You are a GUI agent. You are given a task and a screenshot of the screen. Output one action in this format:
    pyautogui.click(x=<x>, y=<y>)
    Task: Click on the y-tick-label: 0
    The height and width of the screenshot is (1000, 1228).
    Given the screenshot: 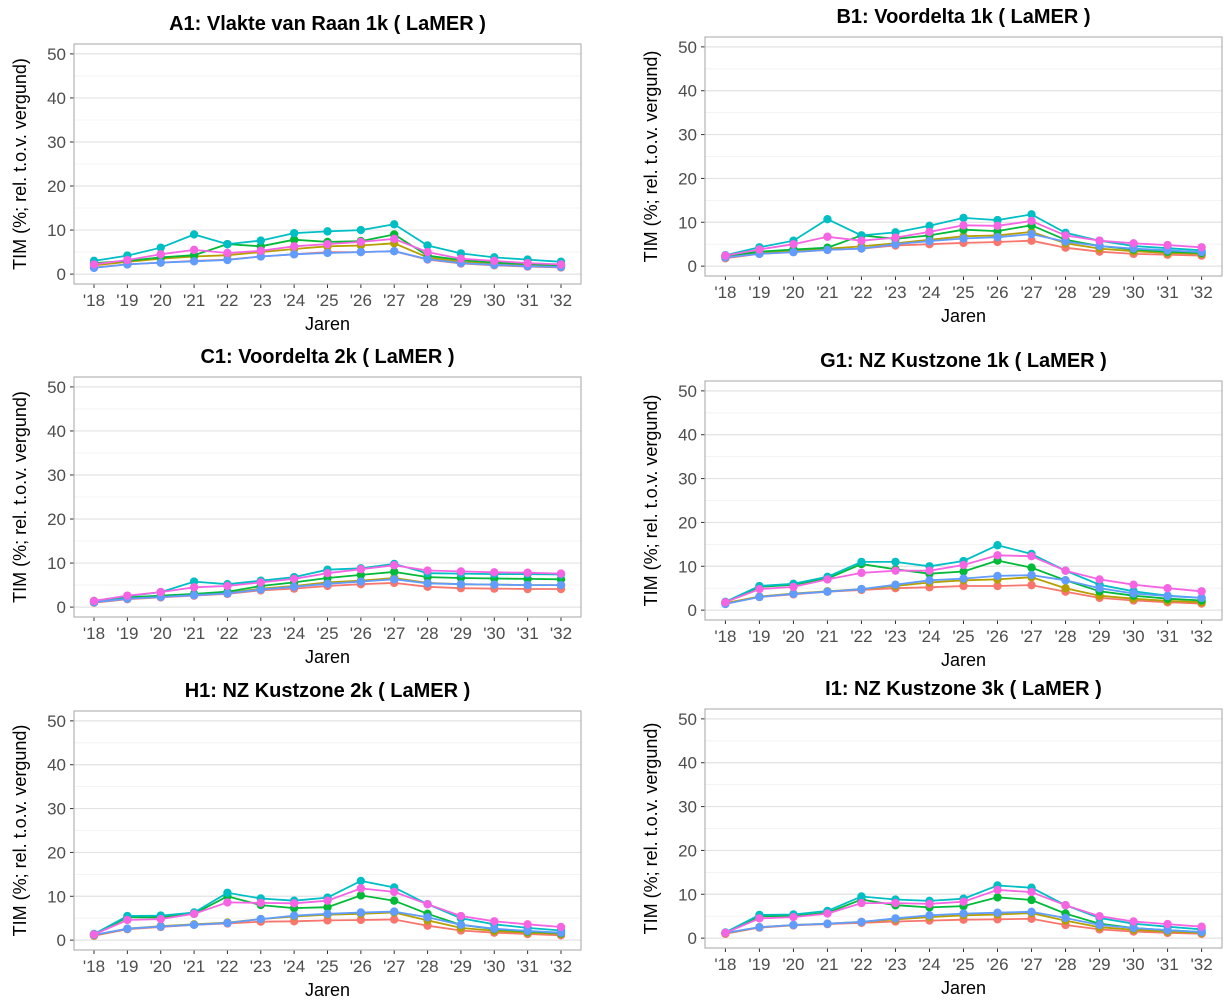 What is the action you would take?
    pyautogui.click(x=692, y=938)
    